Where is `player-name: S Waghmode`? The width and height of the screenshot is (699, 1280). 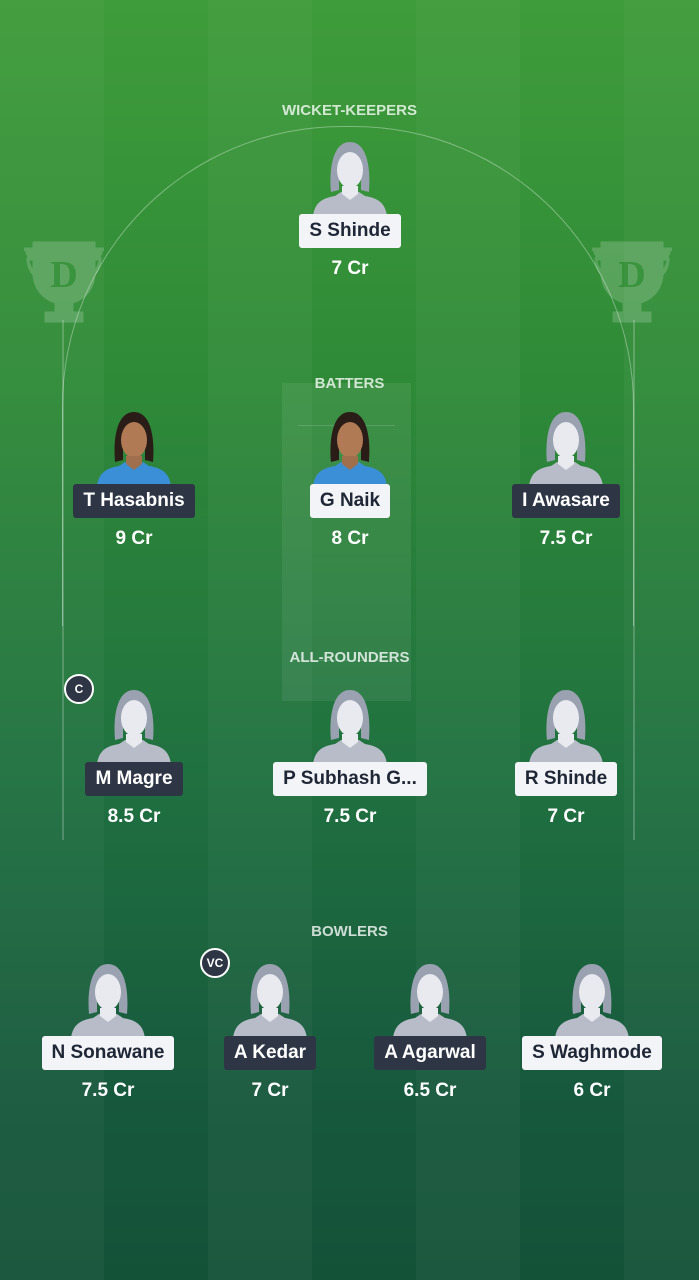
player-name: S Waghmode is located at coordinates (592, 1053).